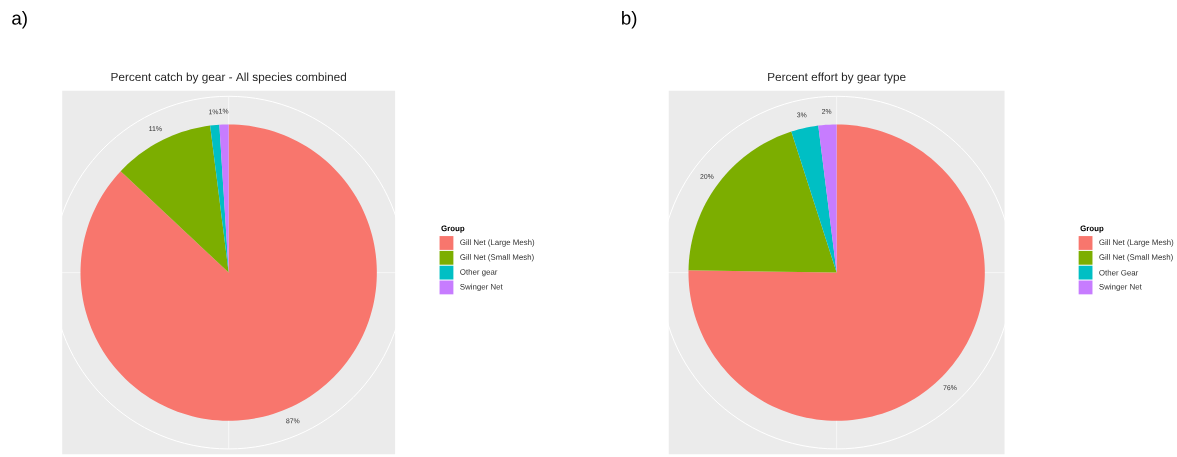 This screenshot has width=1177, height=457. I want to click on chart-title: Percent catch by gear - All species combined, so click(229, 78).